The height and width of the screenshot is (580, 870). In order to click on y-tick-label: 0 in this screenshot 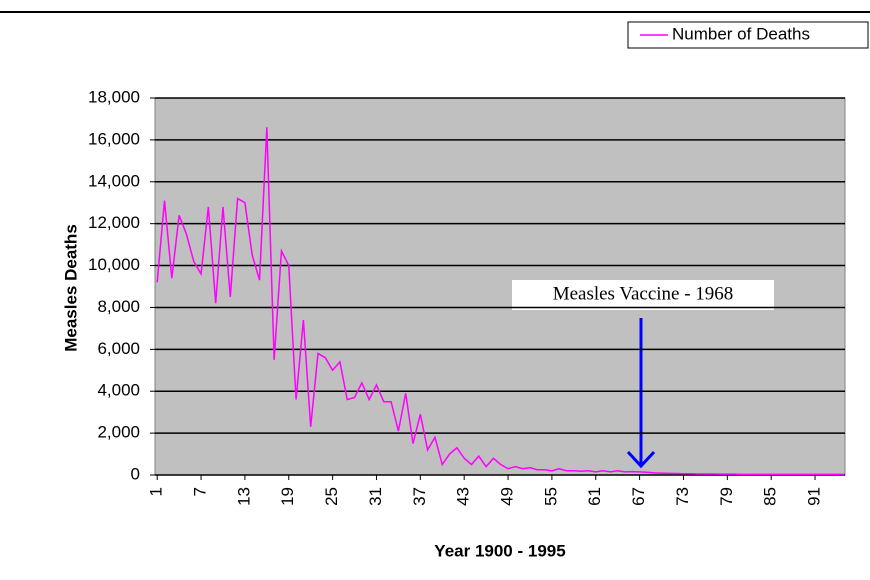, I will do `click(135, 473)`.